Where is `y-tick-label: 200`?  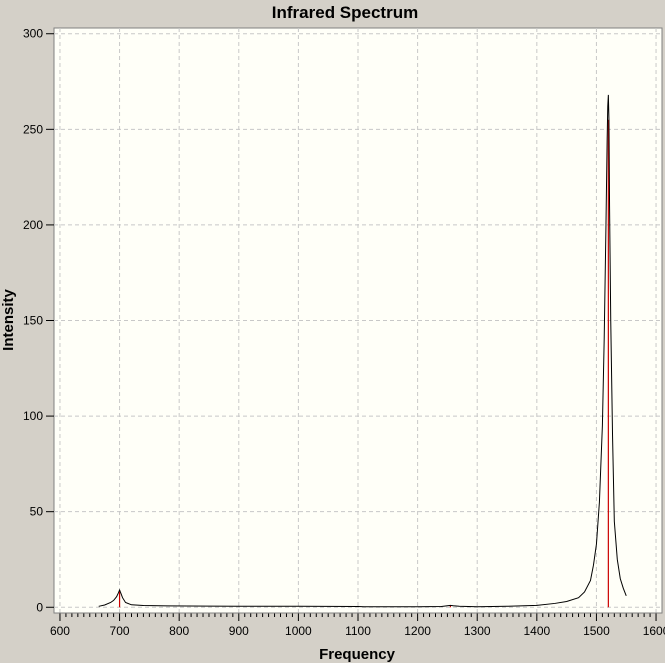
y-tick-label: 200 is located at coordinates (33, 225).